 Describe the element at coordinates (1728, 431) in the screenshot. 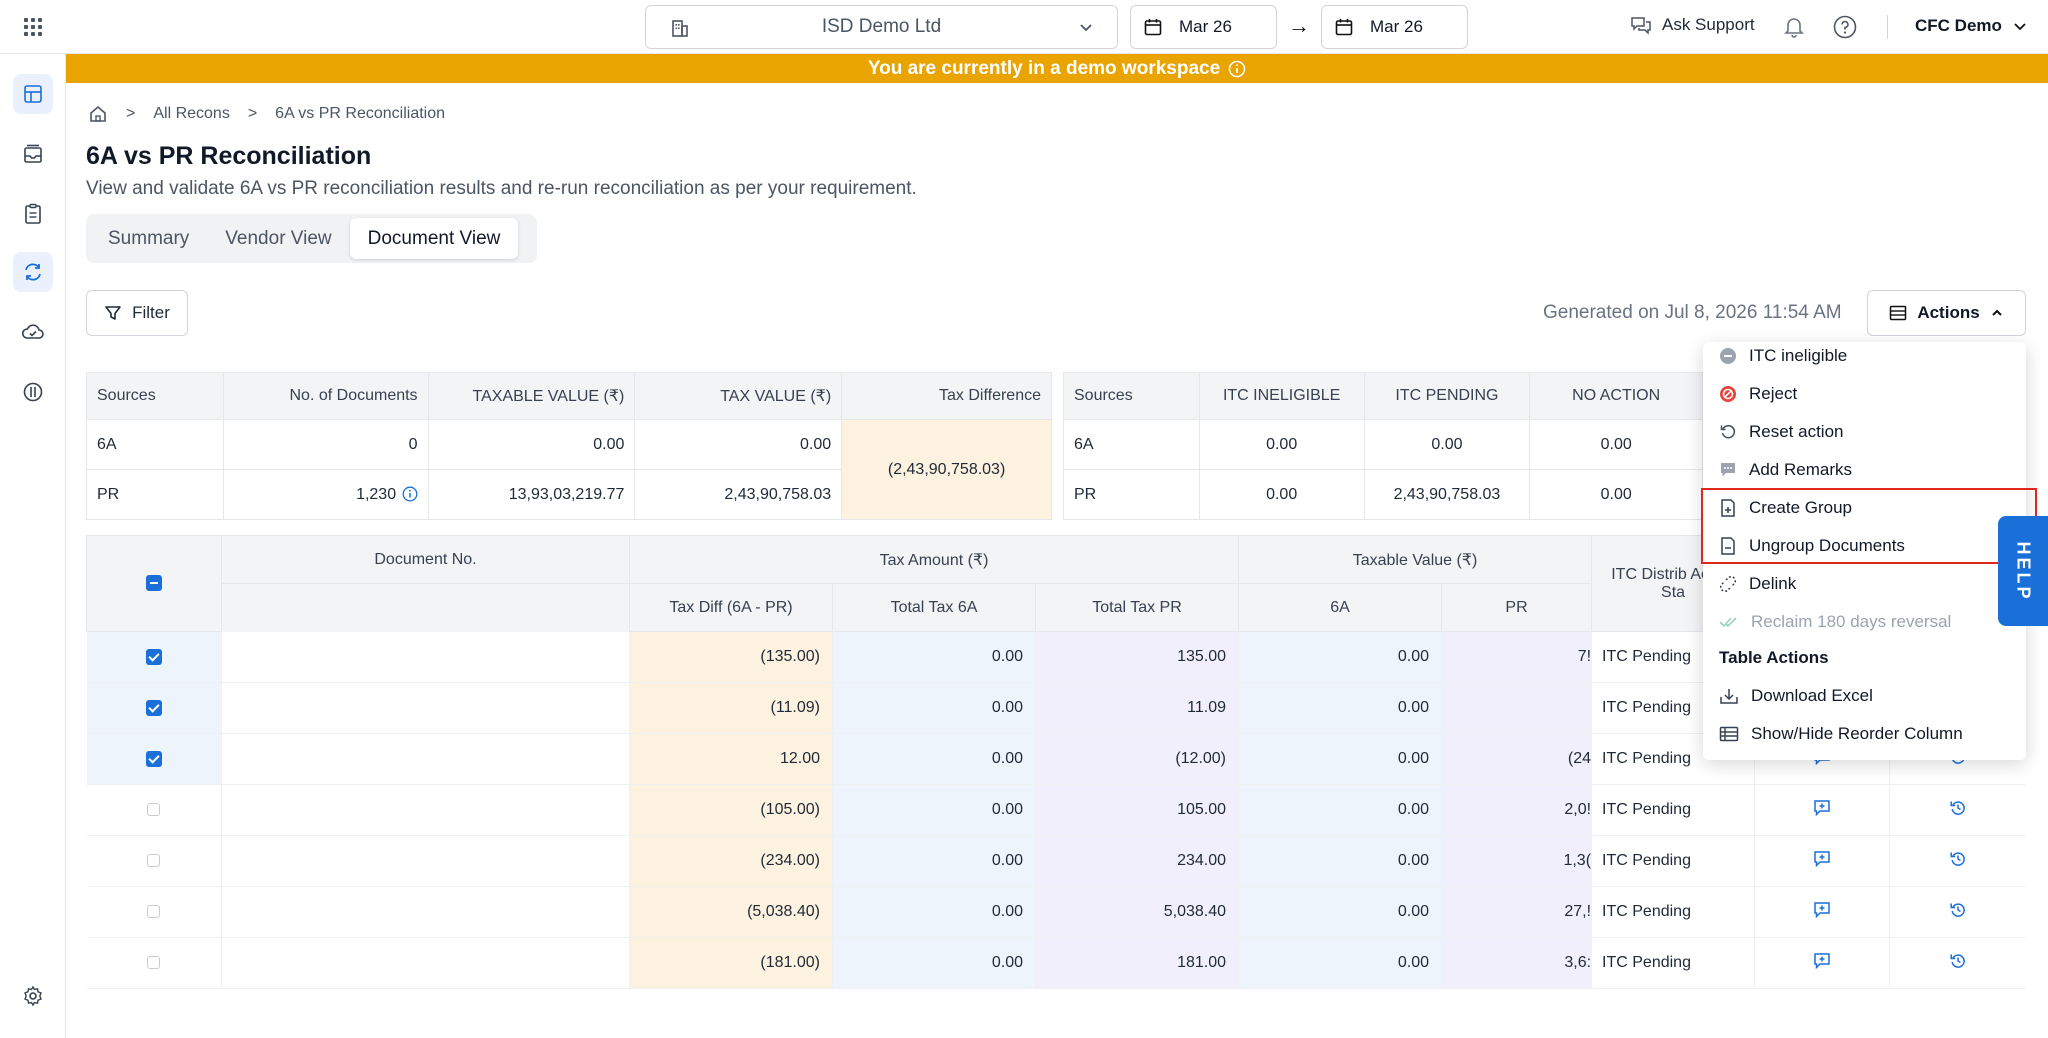

I see `reset-icon` at that location.